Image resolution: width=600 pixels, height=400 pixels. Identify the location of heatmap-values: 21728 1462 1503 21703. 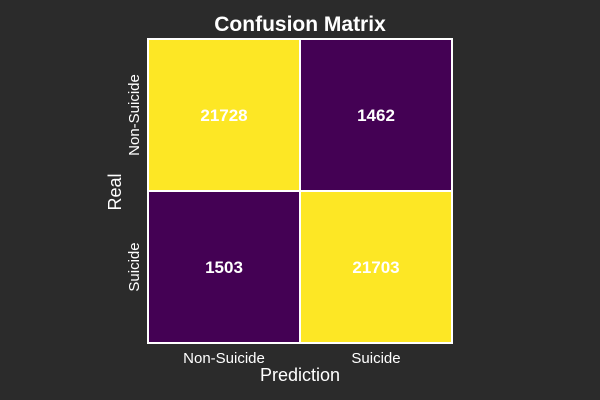
(299, 191).